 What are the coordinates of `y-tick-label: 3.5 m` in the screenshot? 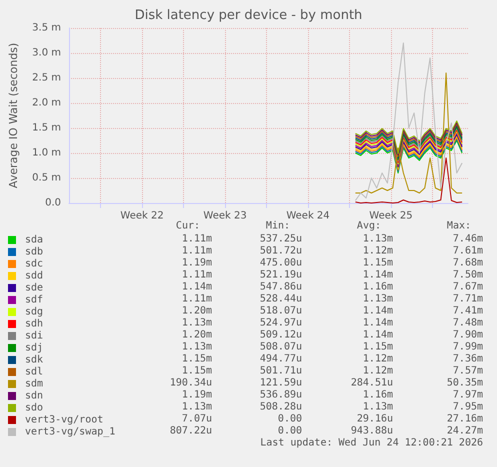 It's located at (46, 28).